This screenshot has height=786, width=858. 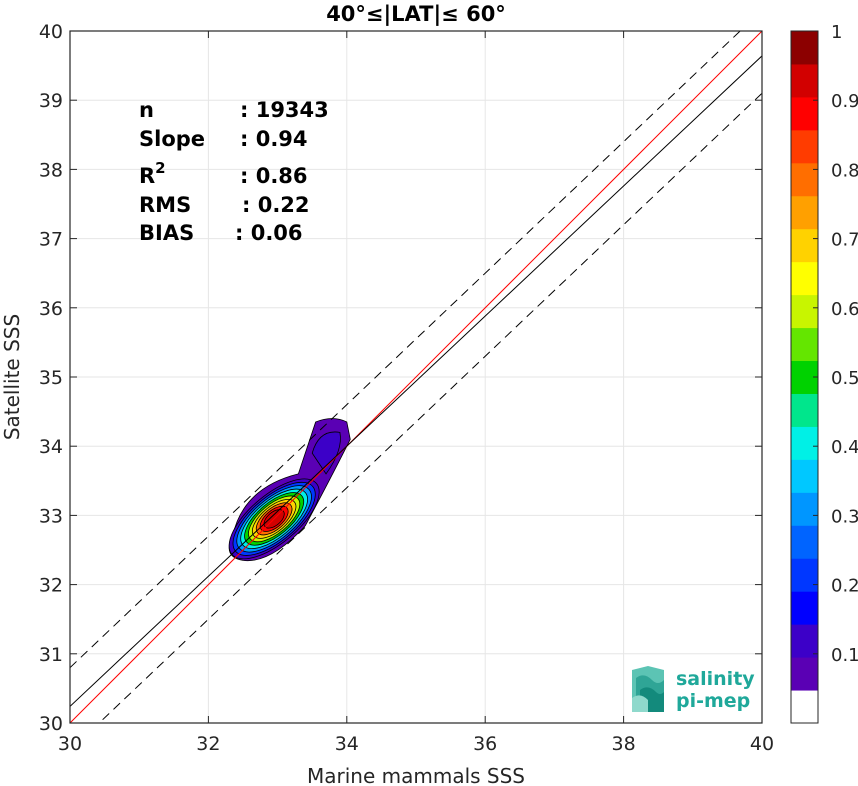 What do you see at coordinates (416, 775) in the screenshot?
I see `x-axis-label: Marine mammals SSS` at bounding box center [416, 775].